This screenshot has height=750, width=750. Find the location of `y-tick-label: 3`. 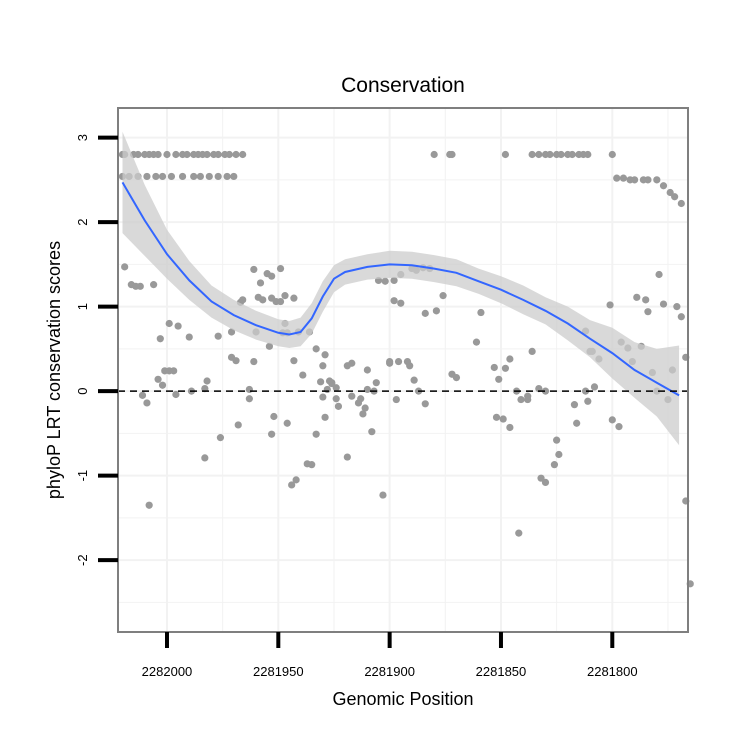

y-tick-label: 3 is located at coordinates (82, 137).